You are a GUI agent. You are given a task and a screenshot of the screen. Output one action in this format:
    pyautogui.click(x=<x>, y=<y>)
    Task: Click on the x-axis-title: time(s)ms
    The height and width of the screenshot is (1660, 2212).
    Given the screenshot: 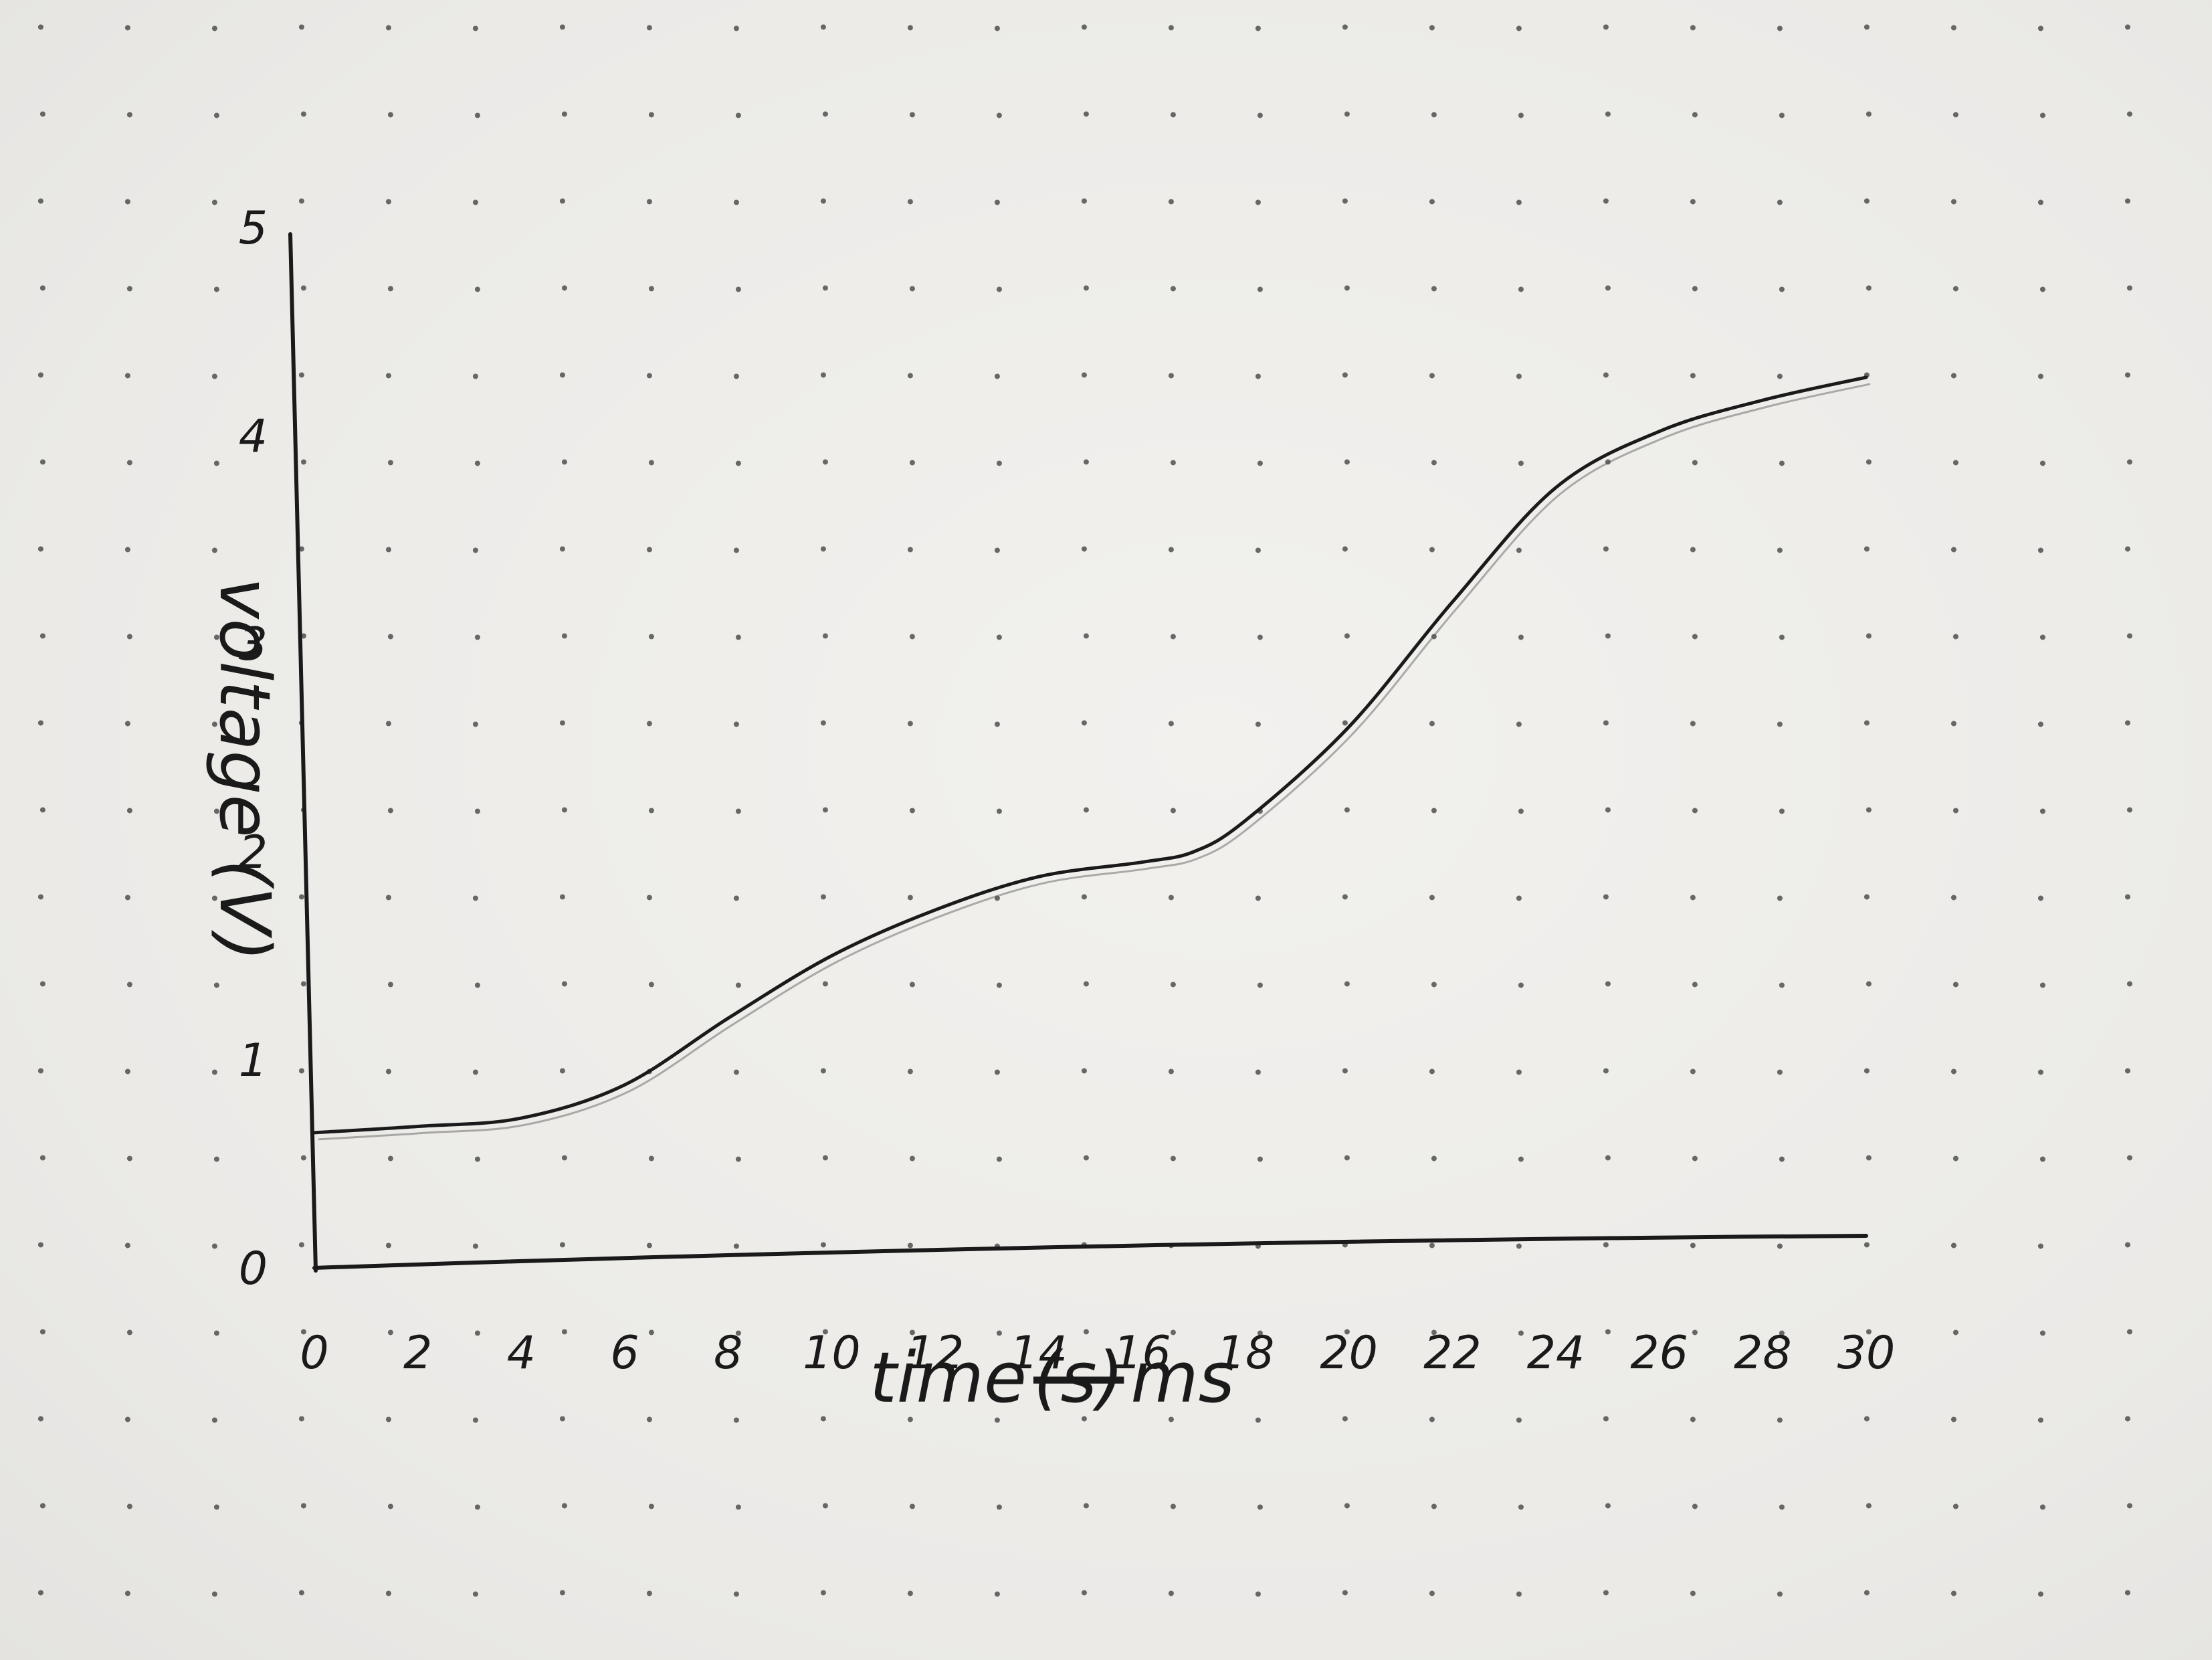 What is the action you would take?
    pyautogui.click(x=1052, y=1377)
    